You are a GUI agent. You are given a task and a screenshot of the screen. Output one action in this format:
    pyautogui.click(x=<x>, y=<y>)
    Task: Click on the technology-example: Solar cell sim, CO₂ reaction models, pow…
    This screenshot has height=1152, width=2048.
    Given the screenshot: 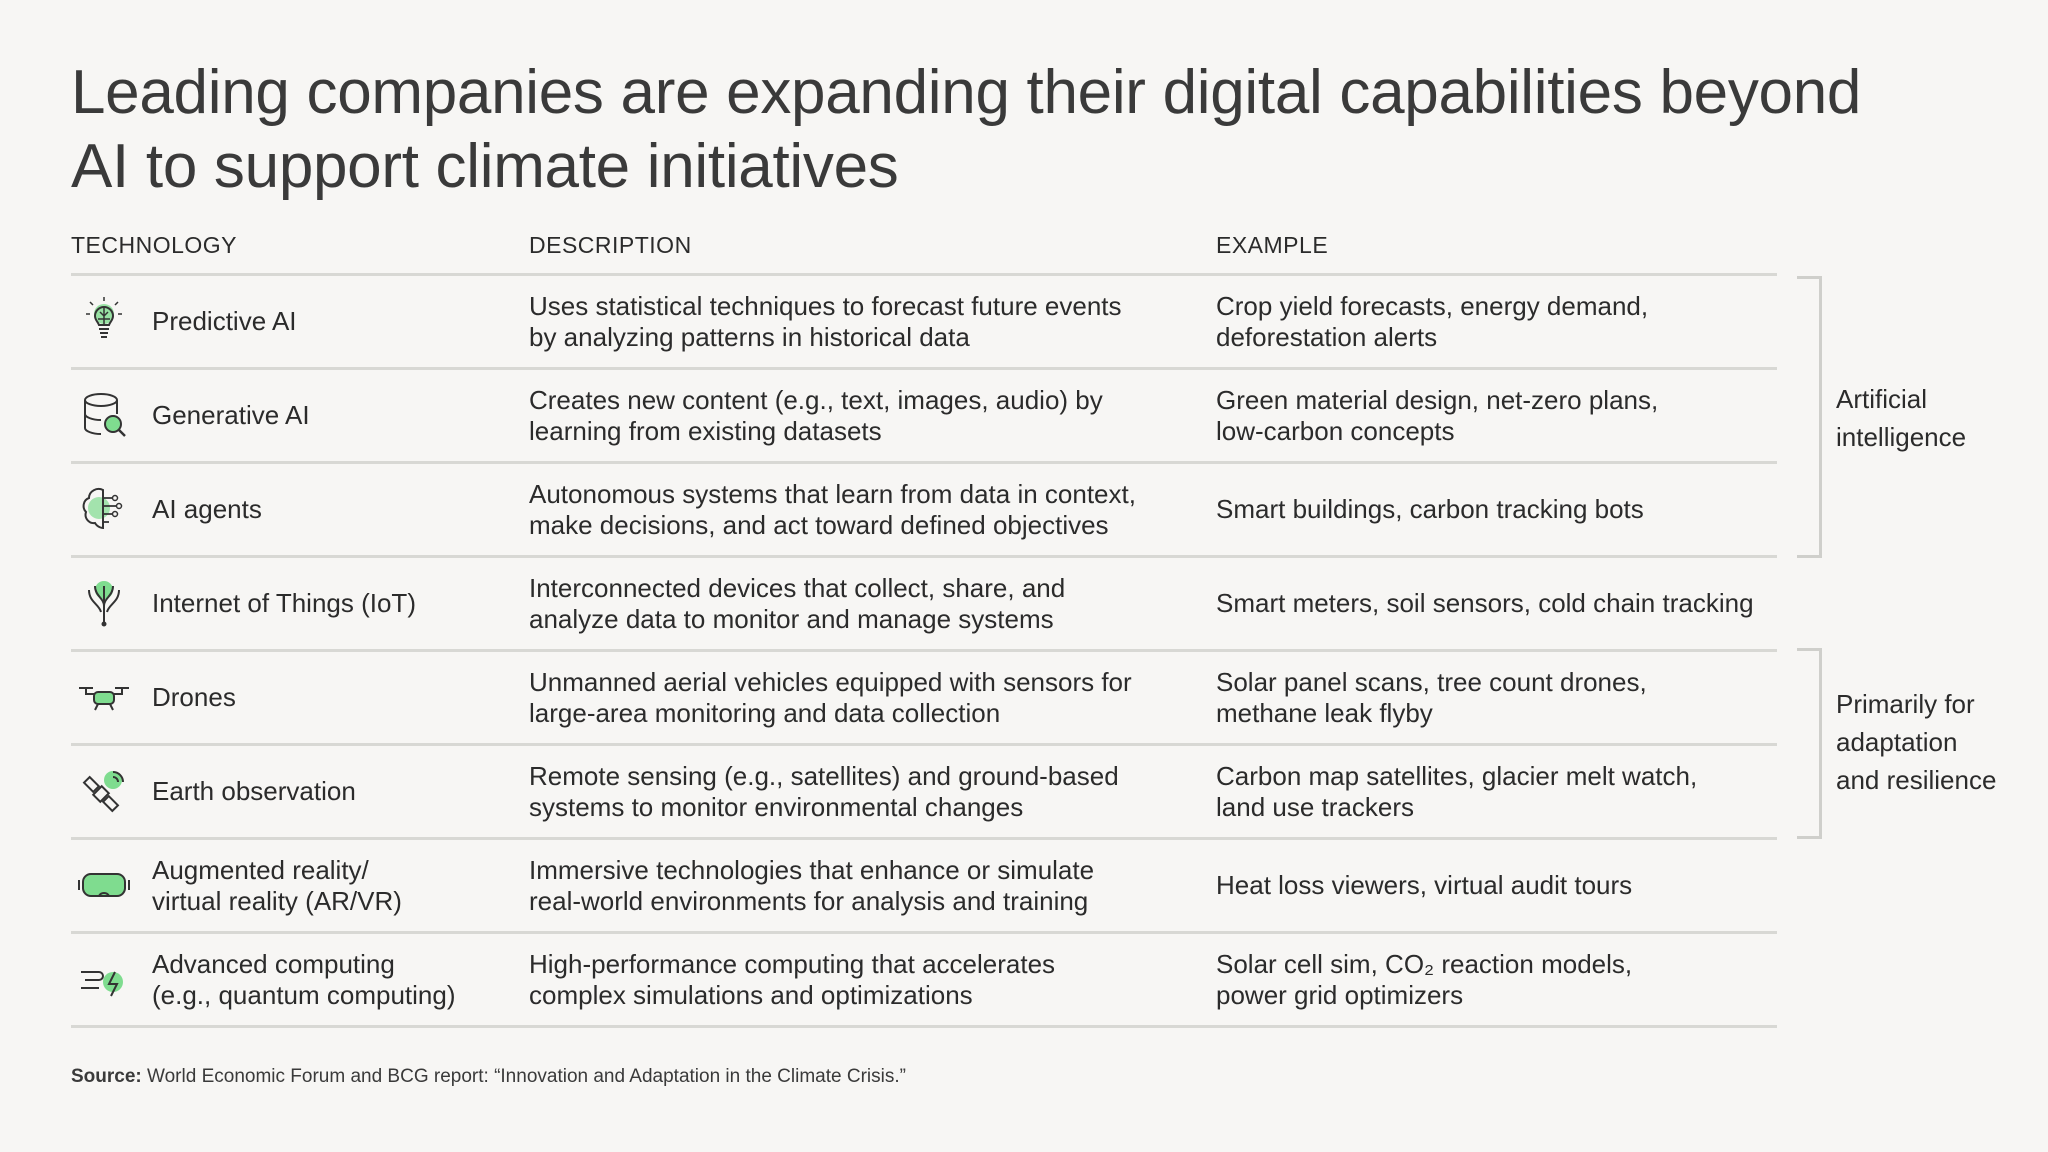 What is the action you would take?
    pyautogui.click(x=1424, y=979)
    